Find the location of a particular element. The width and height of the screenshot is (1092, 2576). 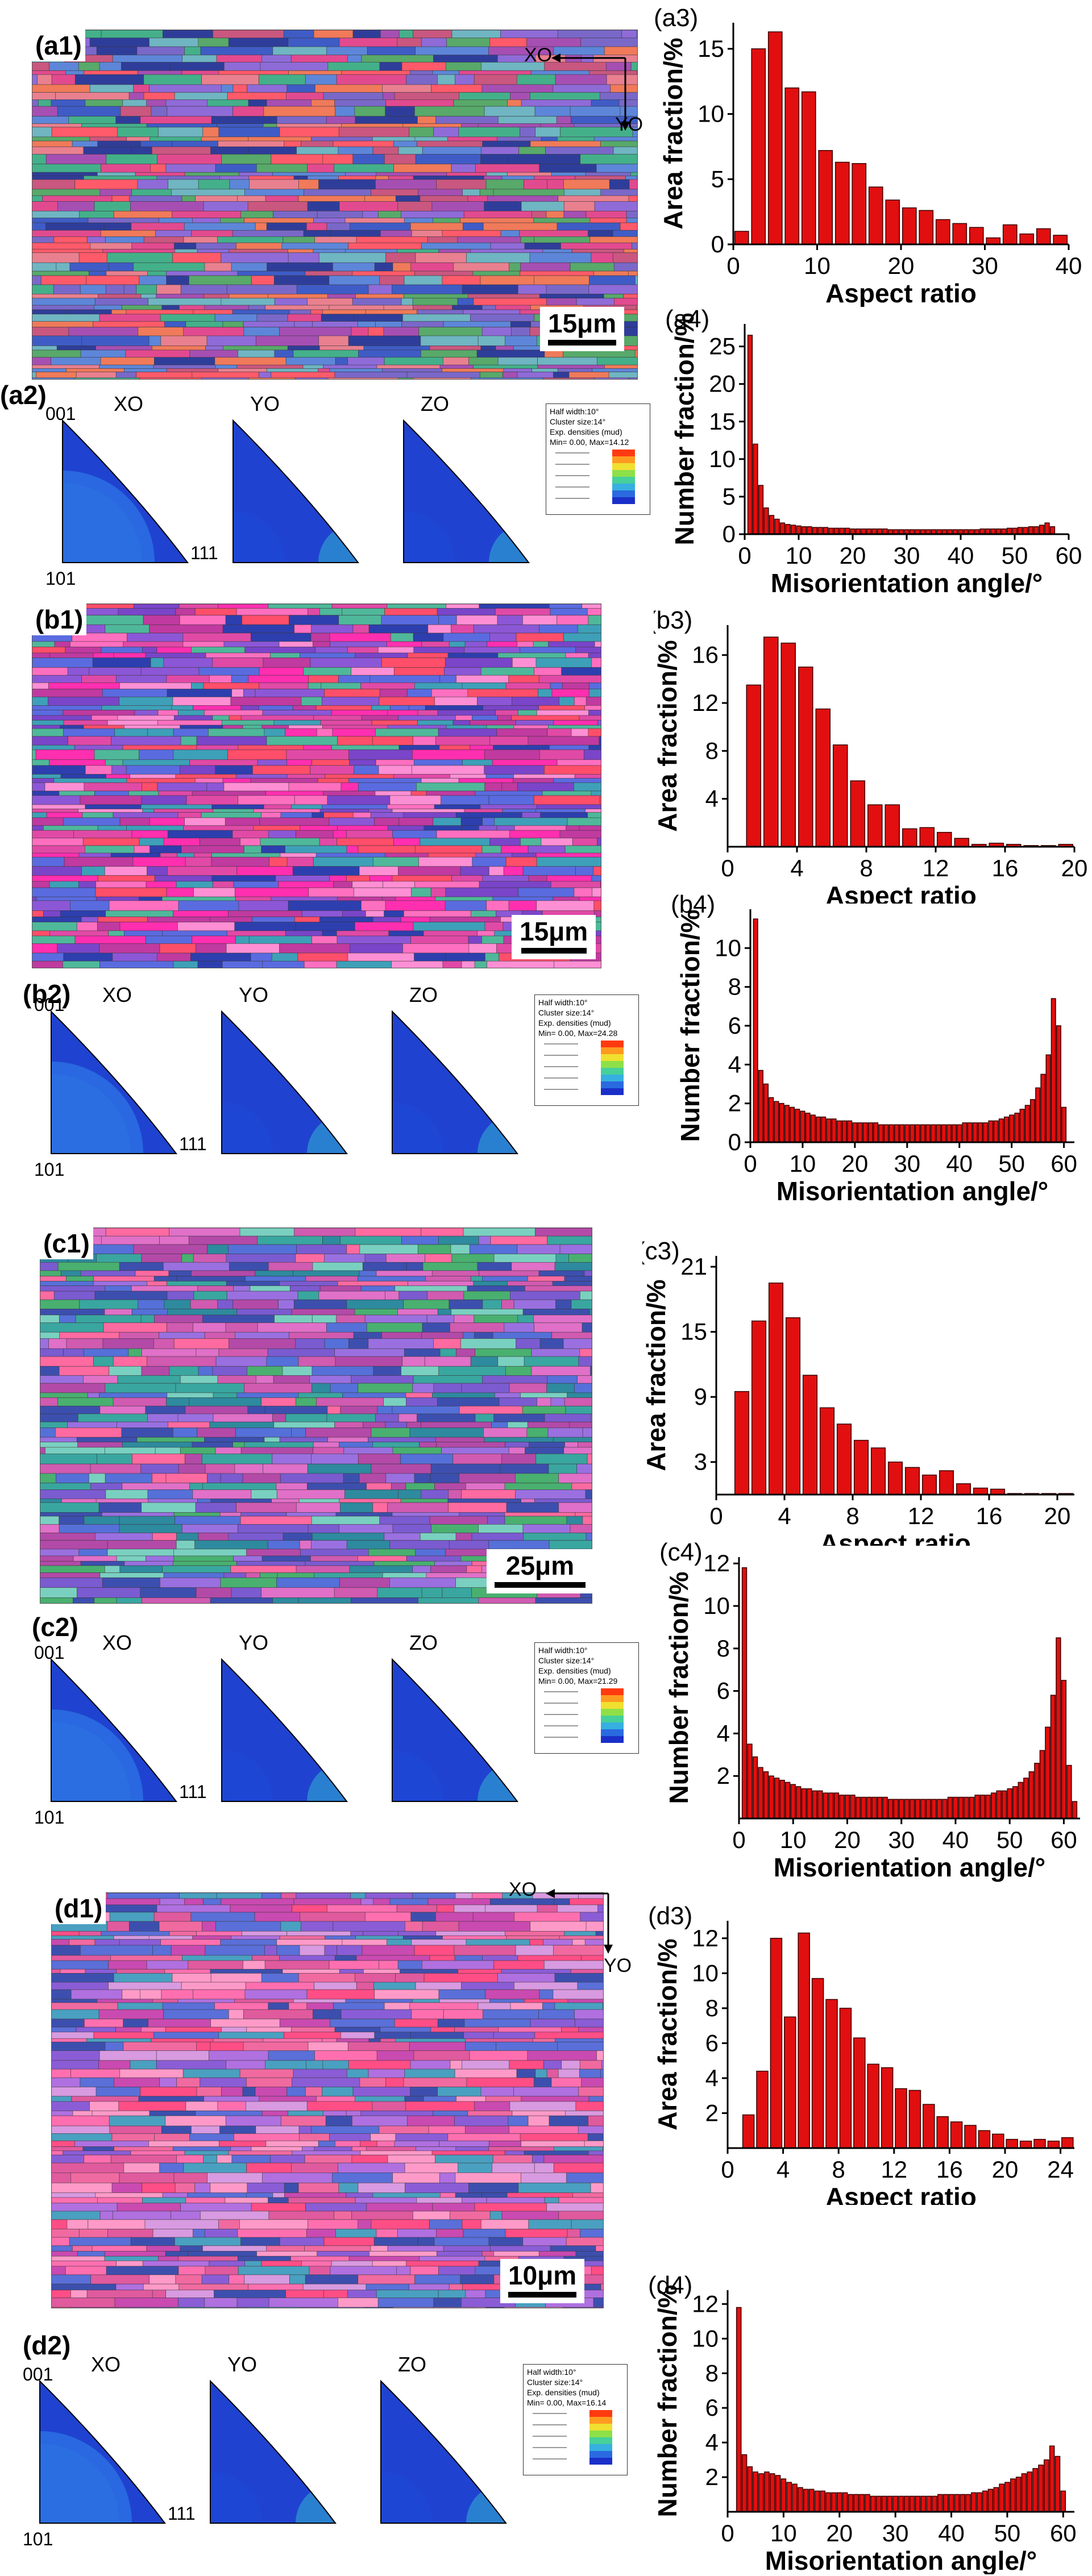

c3-y-tick-label: 15 is located at coordinates (693, 1331).